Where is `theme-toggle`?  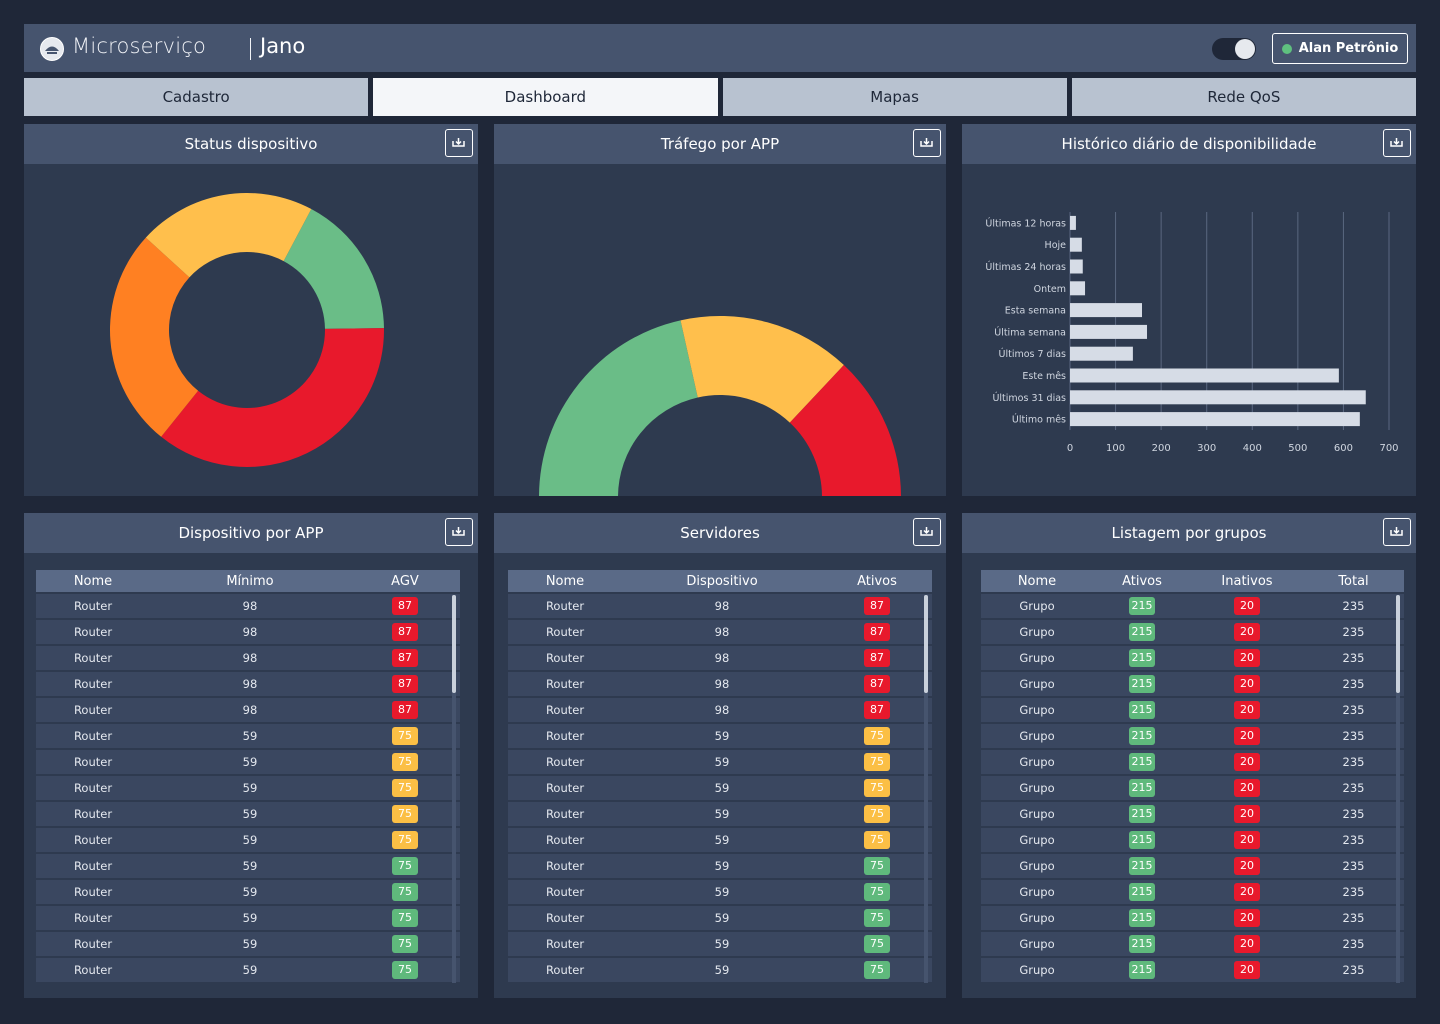 theme-toggle is located at coordinates (1234, 49).